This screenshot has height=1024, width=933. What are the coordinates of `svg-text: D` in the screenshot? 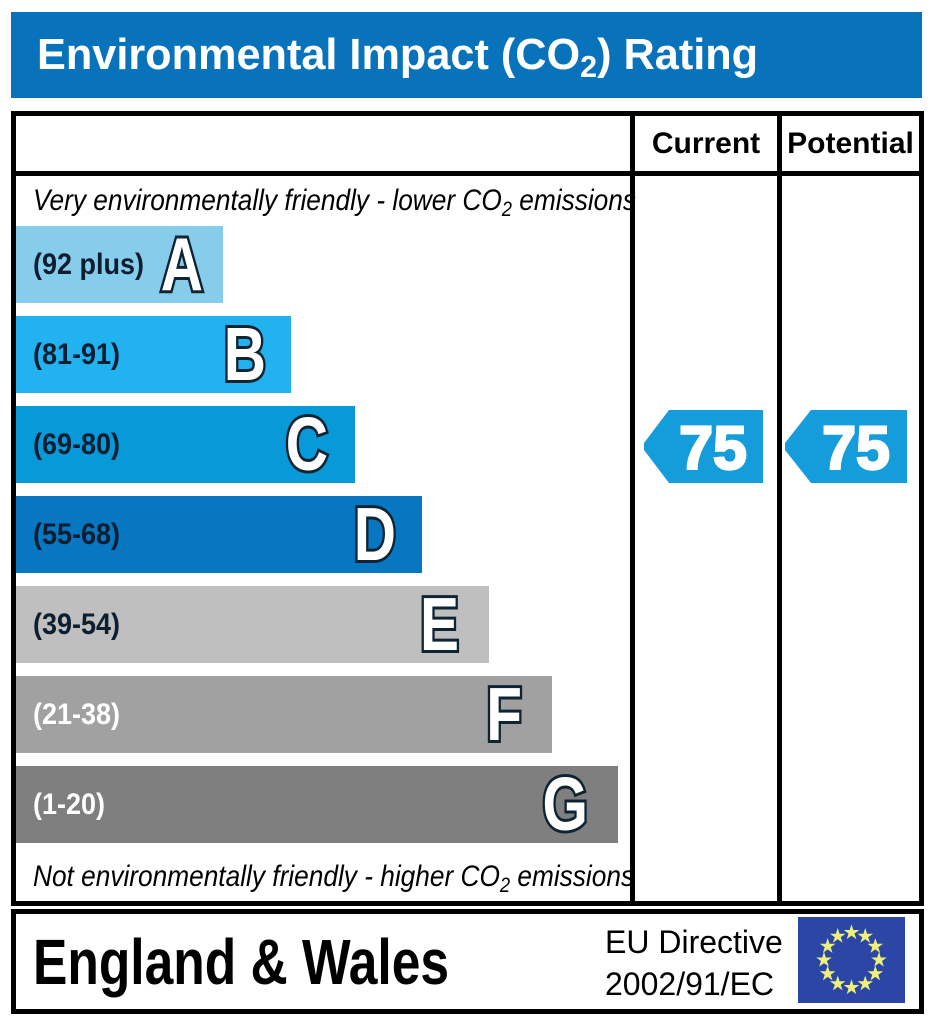 It's located at (375, 535).